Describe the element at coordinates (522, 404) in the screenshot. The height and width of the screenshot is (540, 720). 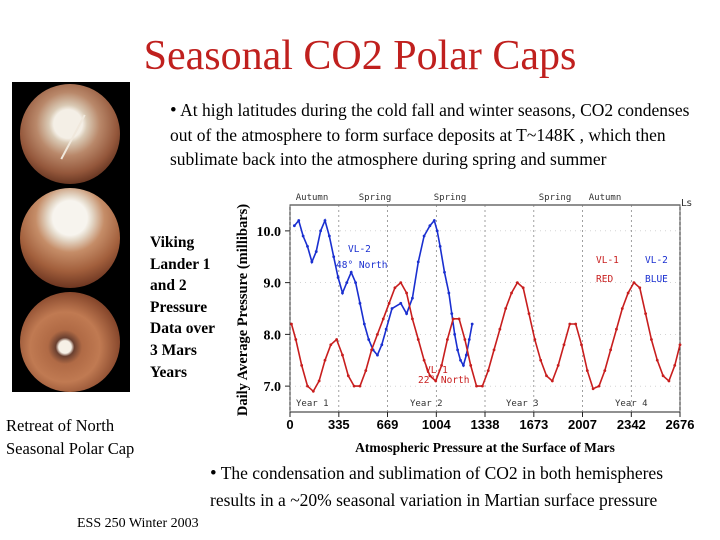
I see `year-label: Year 3` at that location.